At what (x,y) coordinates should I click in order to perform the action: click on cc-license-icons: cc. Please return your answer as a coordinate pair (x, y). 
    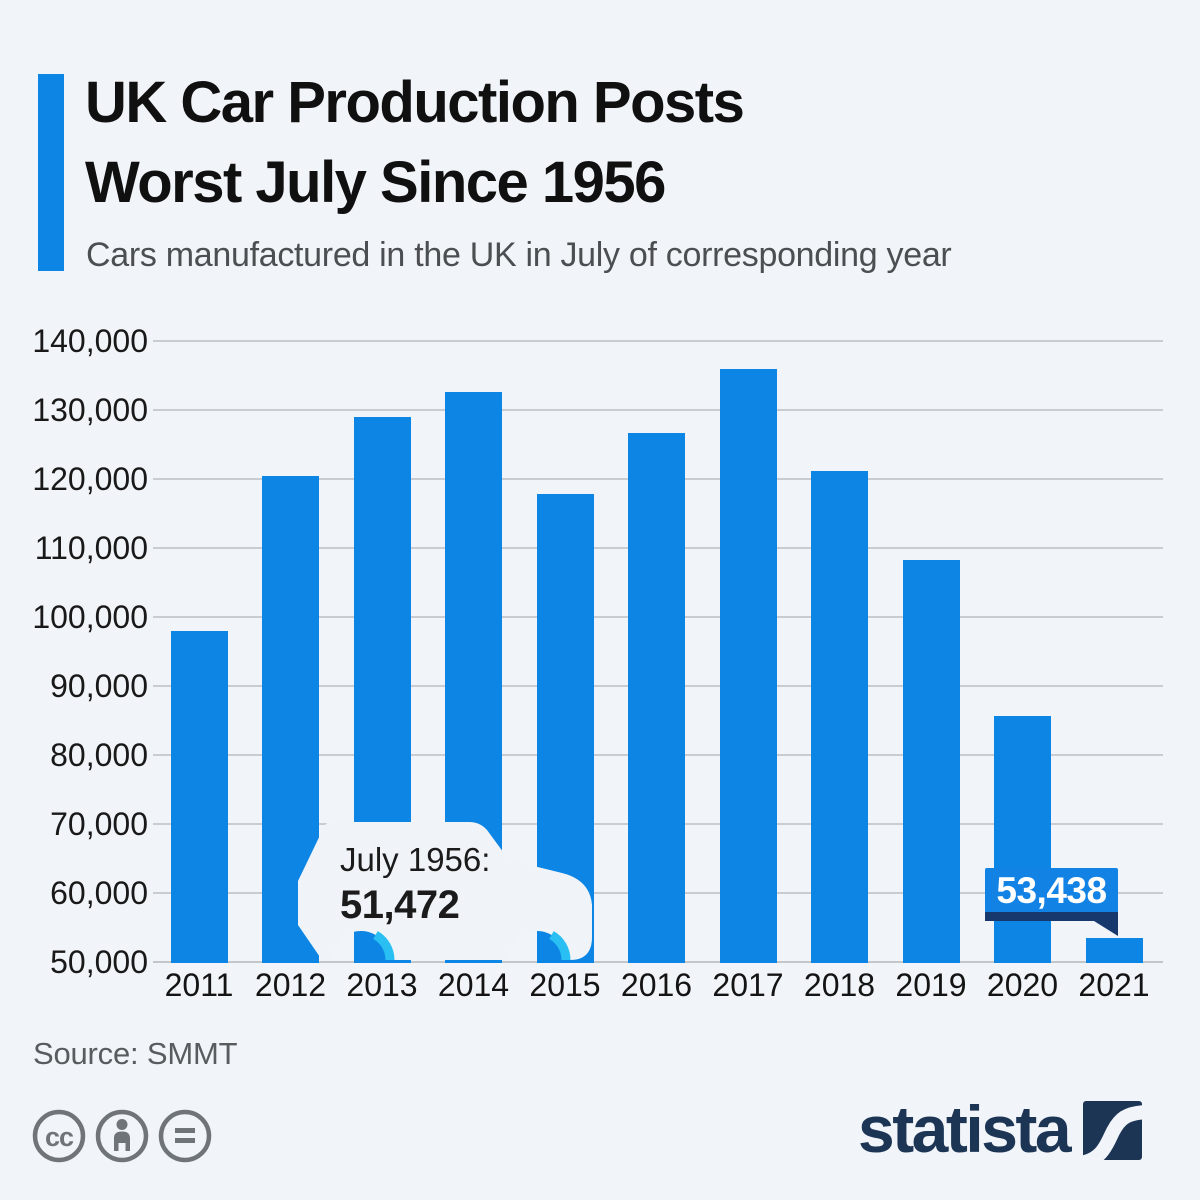
    Looking at the image, I should click on (125, 1136).